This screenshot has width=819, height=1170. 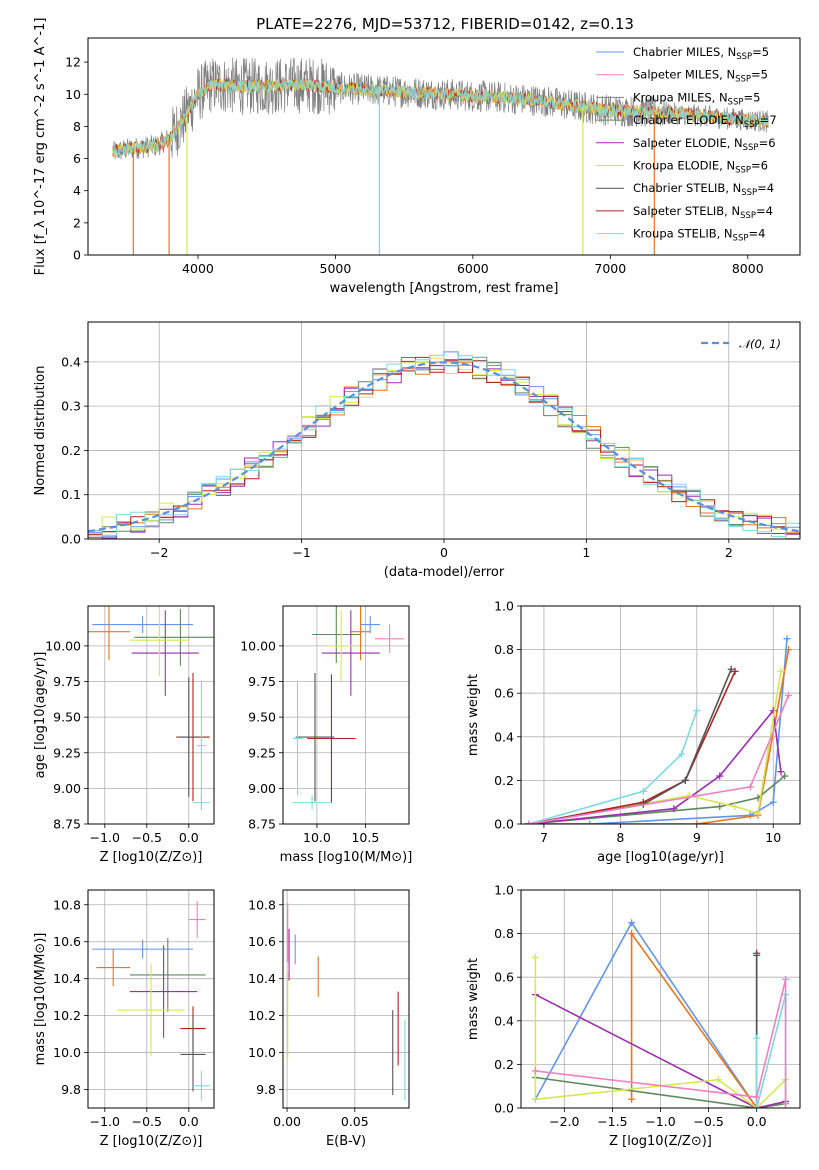 What do you see at coordinates (40, 715) in the screenshot?
I see `y-axis-label: age [log10(age/yr)]` at bounding box center [40, 715].